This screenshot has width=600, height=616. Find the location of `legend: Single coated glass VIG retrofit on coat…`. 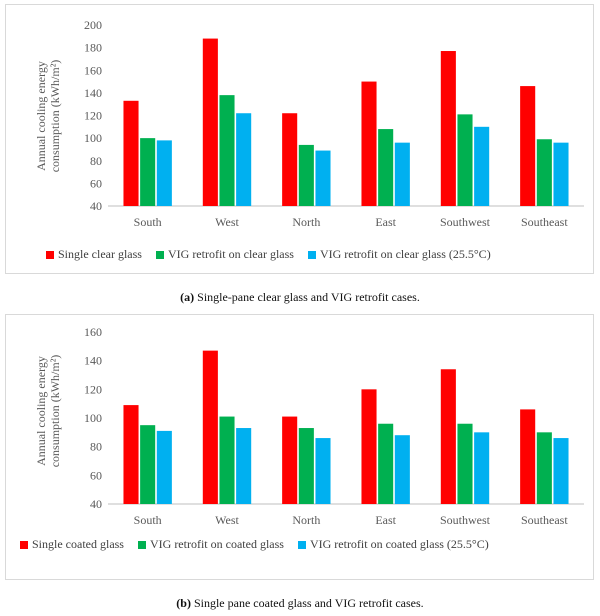

legend: Single coated glass VIG retrofit on coat… is located at coordinates (261, 544).